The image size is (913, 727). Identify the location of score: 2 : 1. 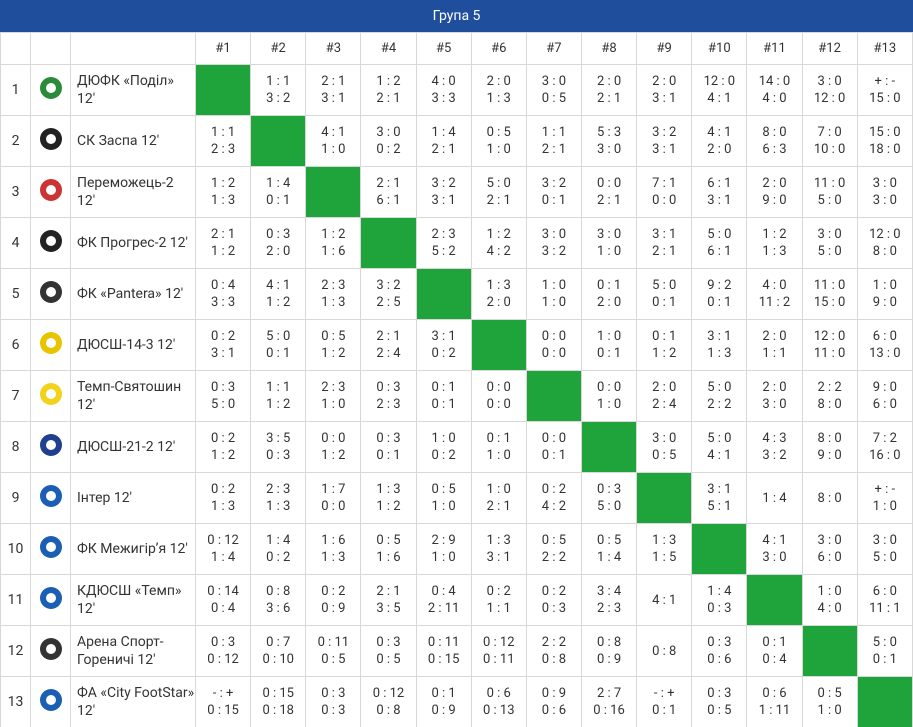
(664, 251).